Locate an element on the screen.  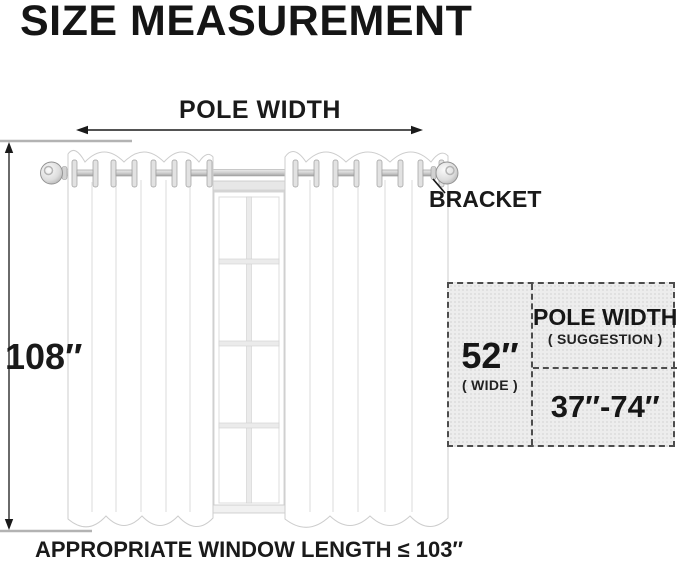
left-finial-icon is located at coordinates (54, 173).